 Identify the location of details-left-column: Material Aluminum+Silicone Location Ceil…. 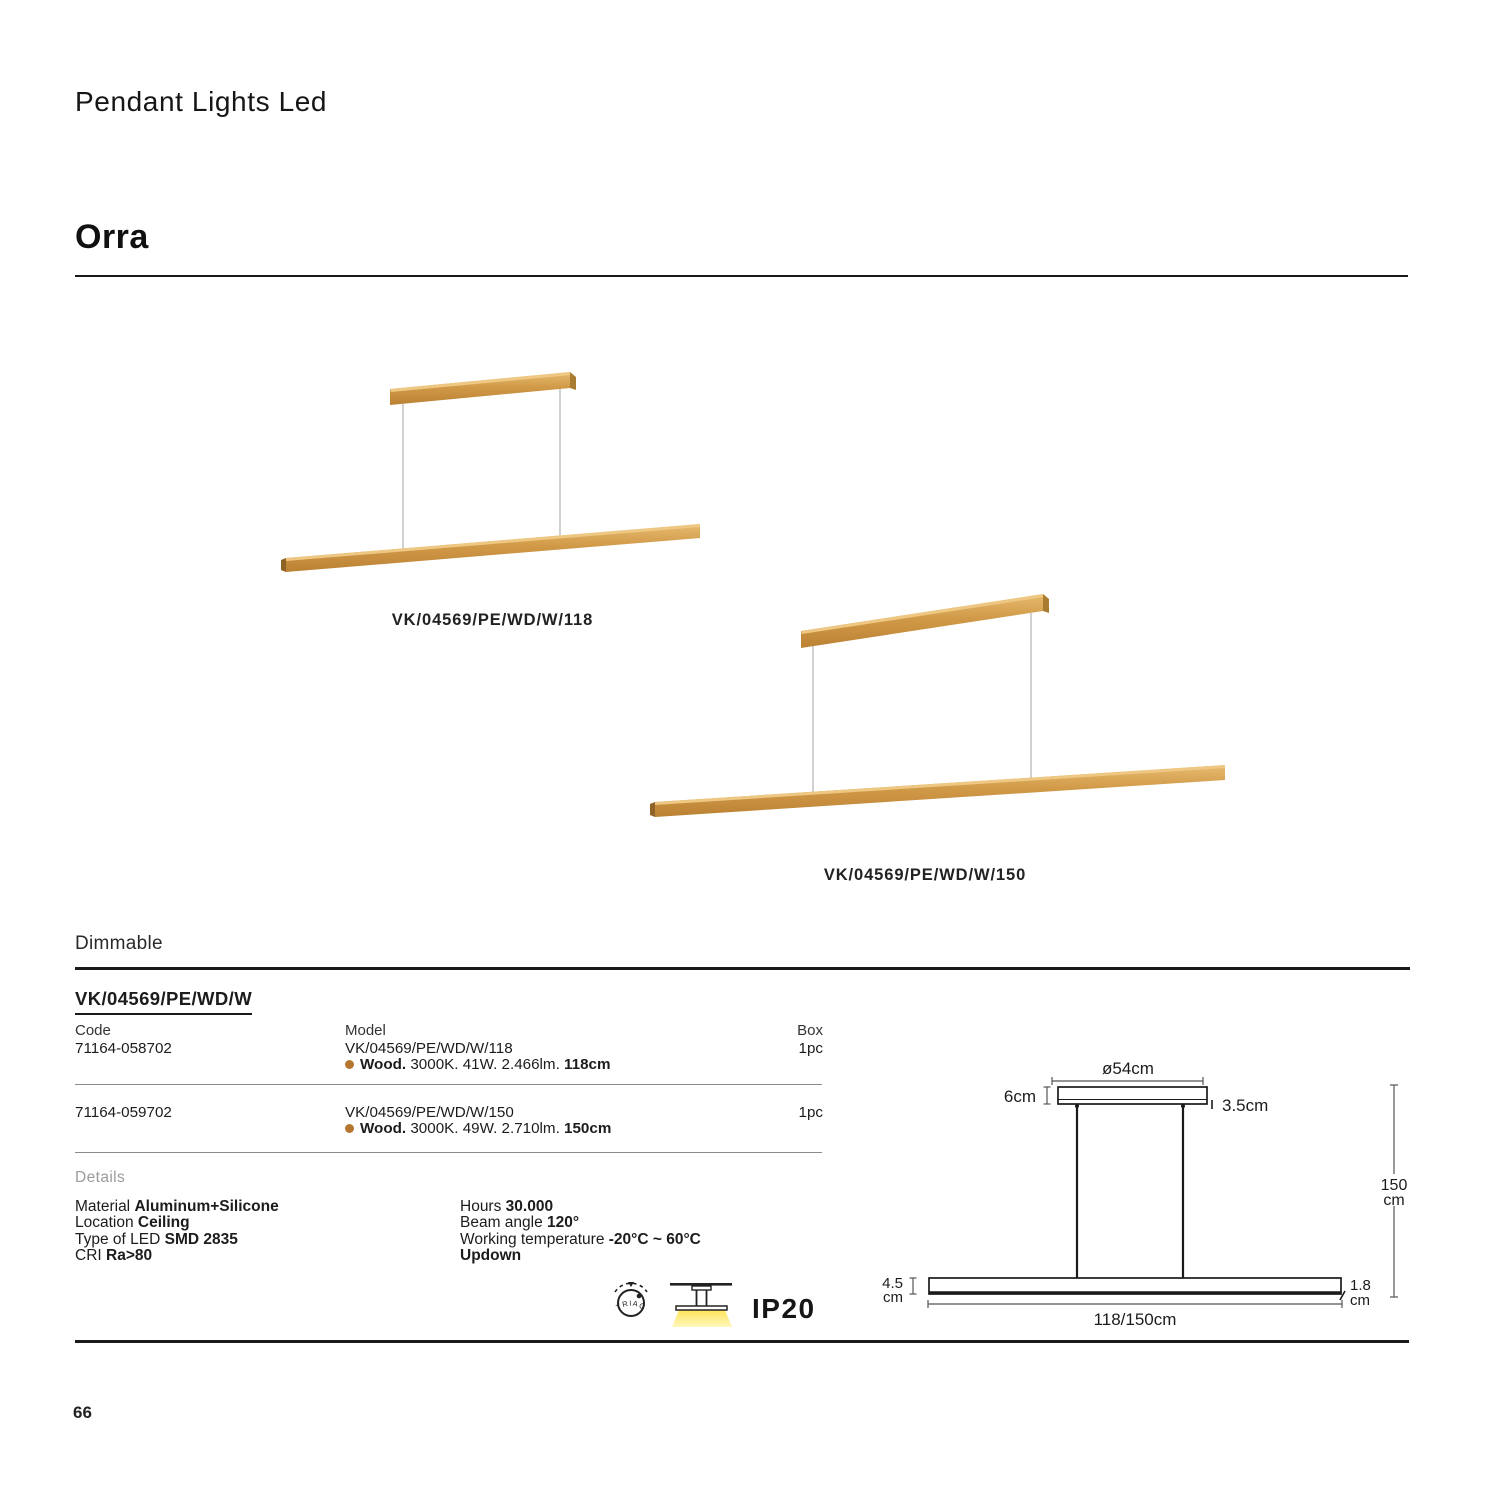
(255, 1231).